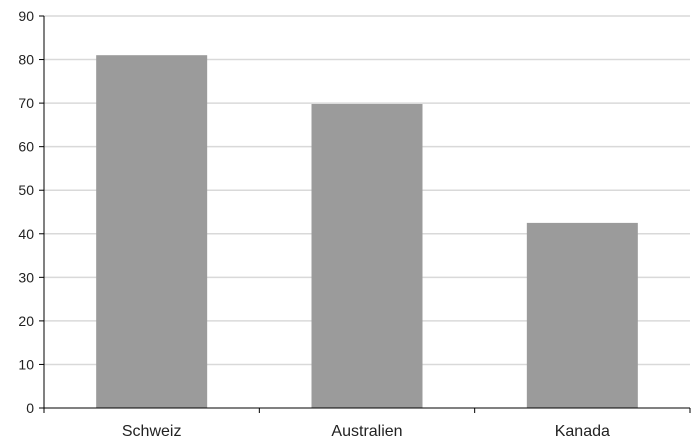 Image resolution: width=693 pixels, height=444 pixels. I want to click on y-axis-ticks: 0 10 20 30 40 50 60 70 80 90, so click(31, 212).